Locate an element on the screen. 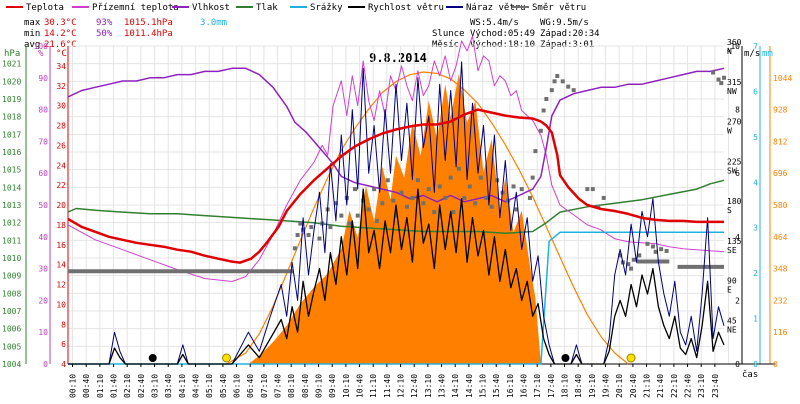 The width and height of the screenshot is (800, 404). sunset-time: Západ:20:34 is located at coordinates (570, 34).